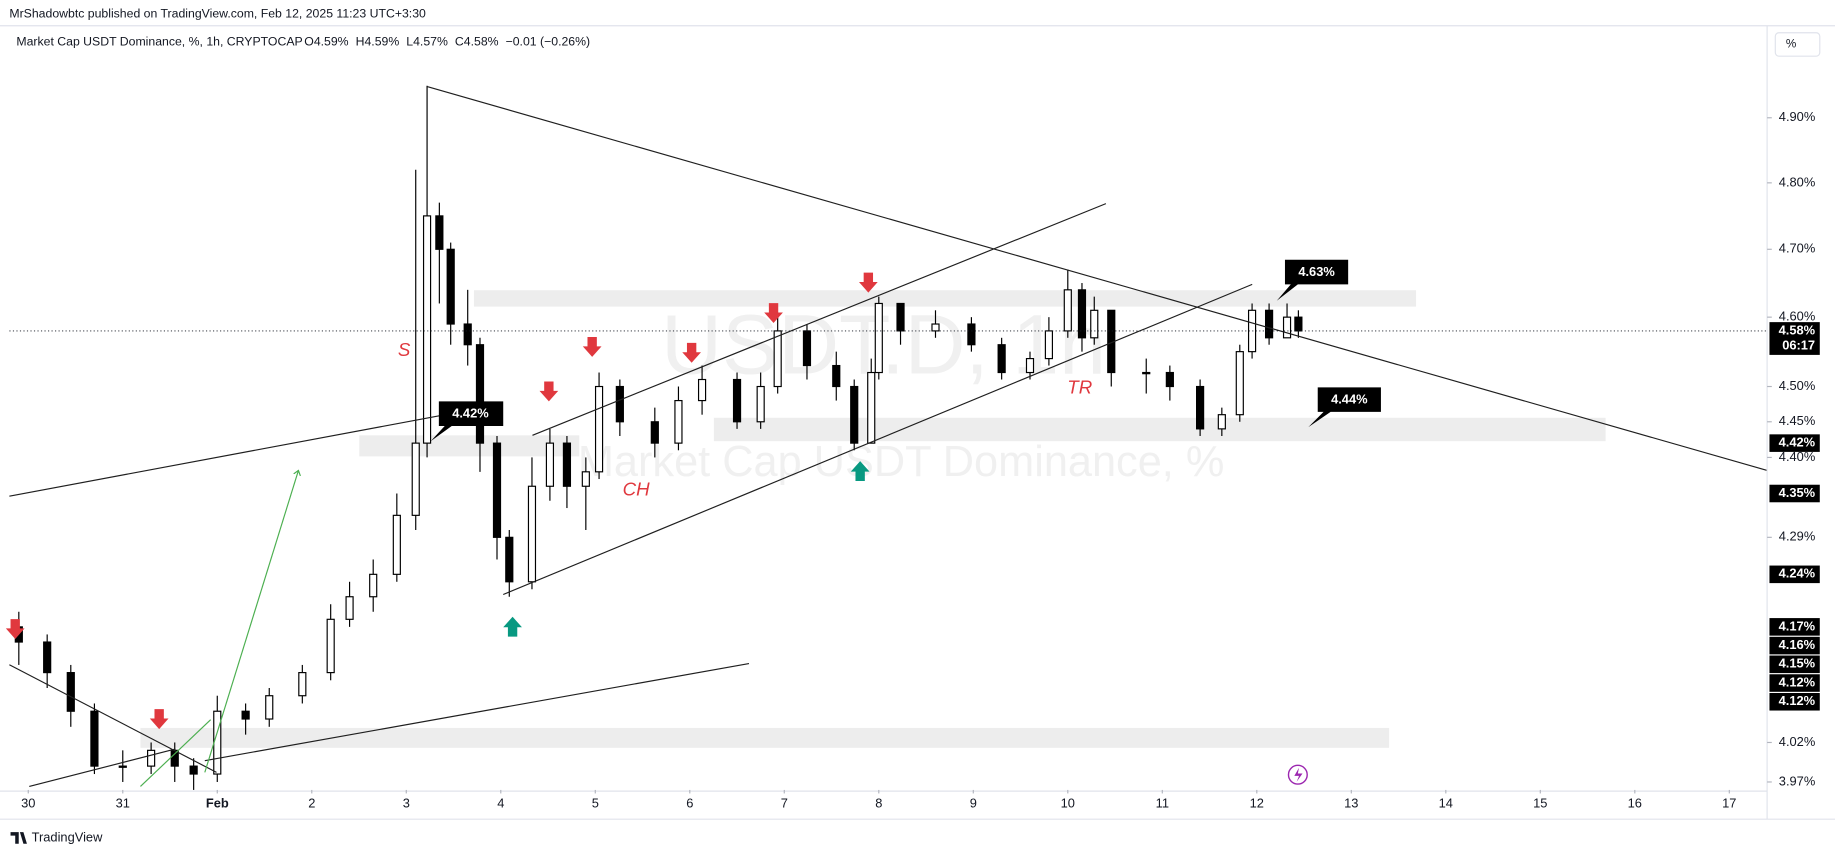 The image size is (1835, 855). I want to click on legend-stat: C4.58%, so click(477, 41).